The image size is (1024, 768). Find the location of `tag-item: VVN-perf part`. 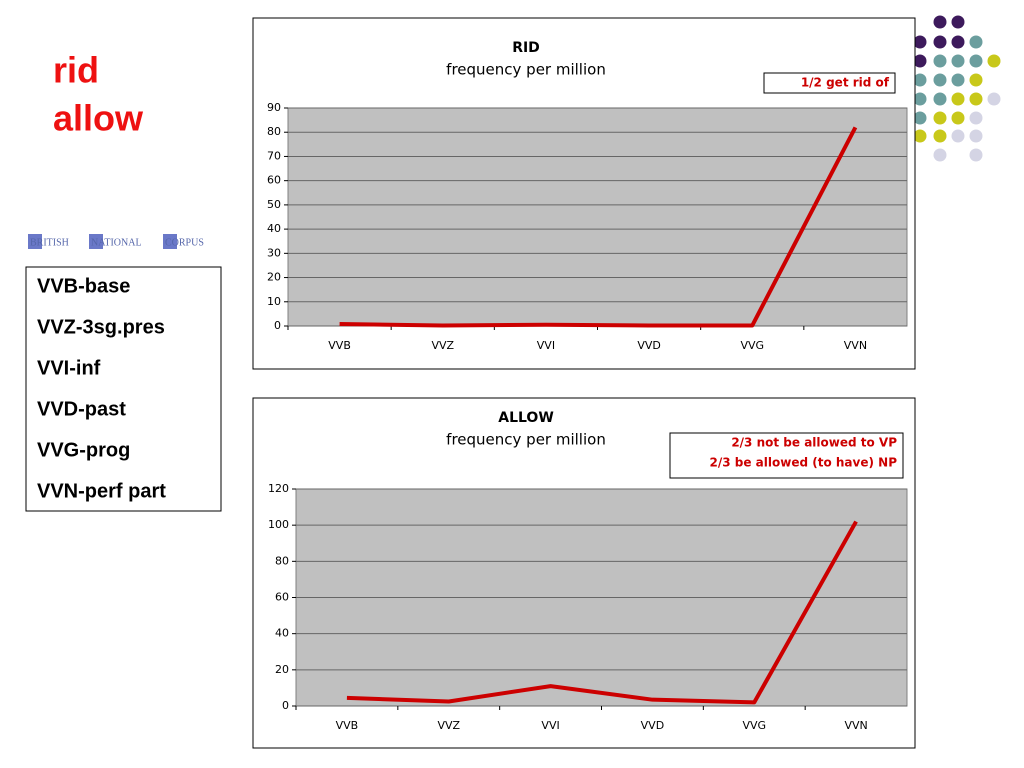

tag-item: VVN-perf part is located at coordinates (101, 491).